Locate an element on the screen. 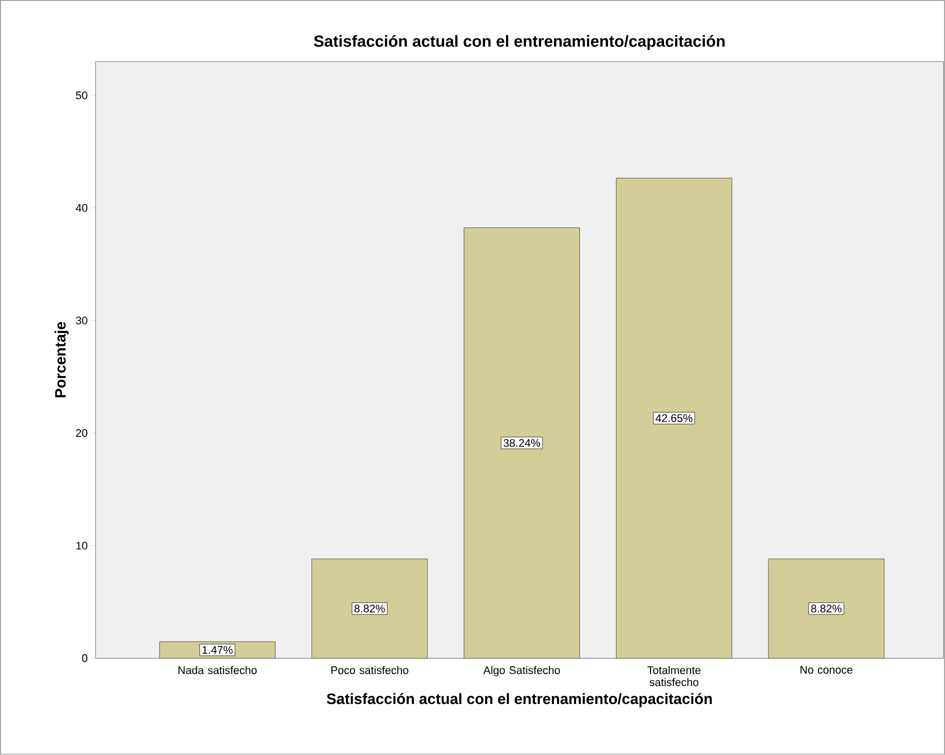 This screenshot has width=945, height=755. y-tick-label: 10 is located at coordinates (82, 546).